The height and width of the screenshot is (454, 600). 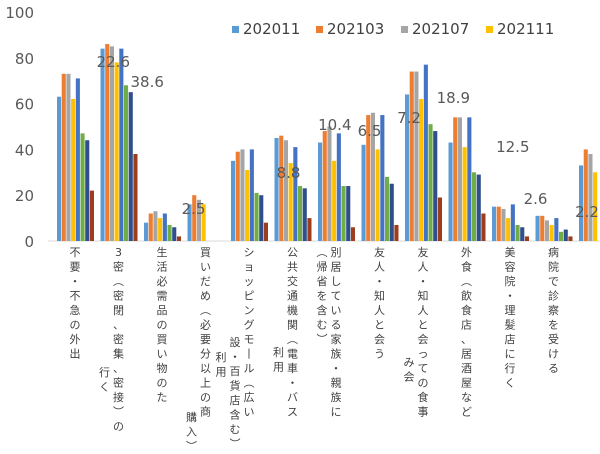 I want to click on category-label-char: 公, so click(x=292, y=252).